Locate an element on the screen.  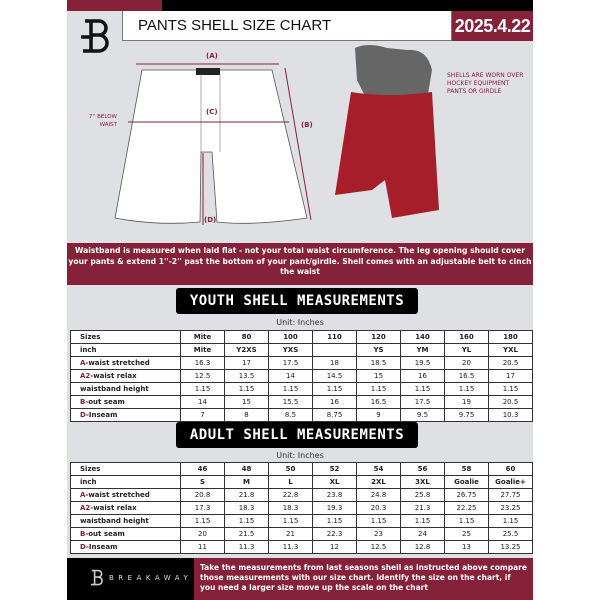
youth-unit: Unit: Inches is located at coordinates (300, 322).